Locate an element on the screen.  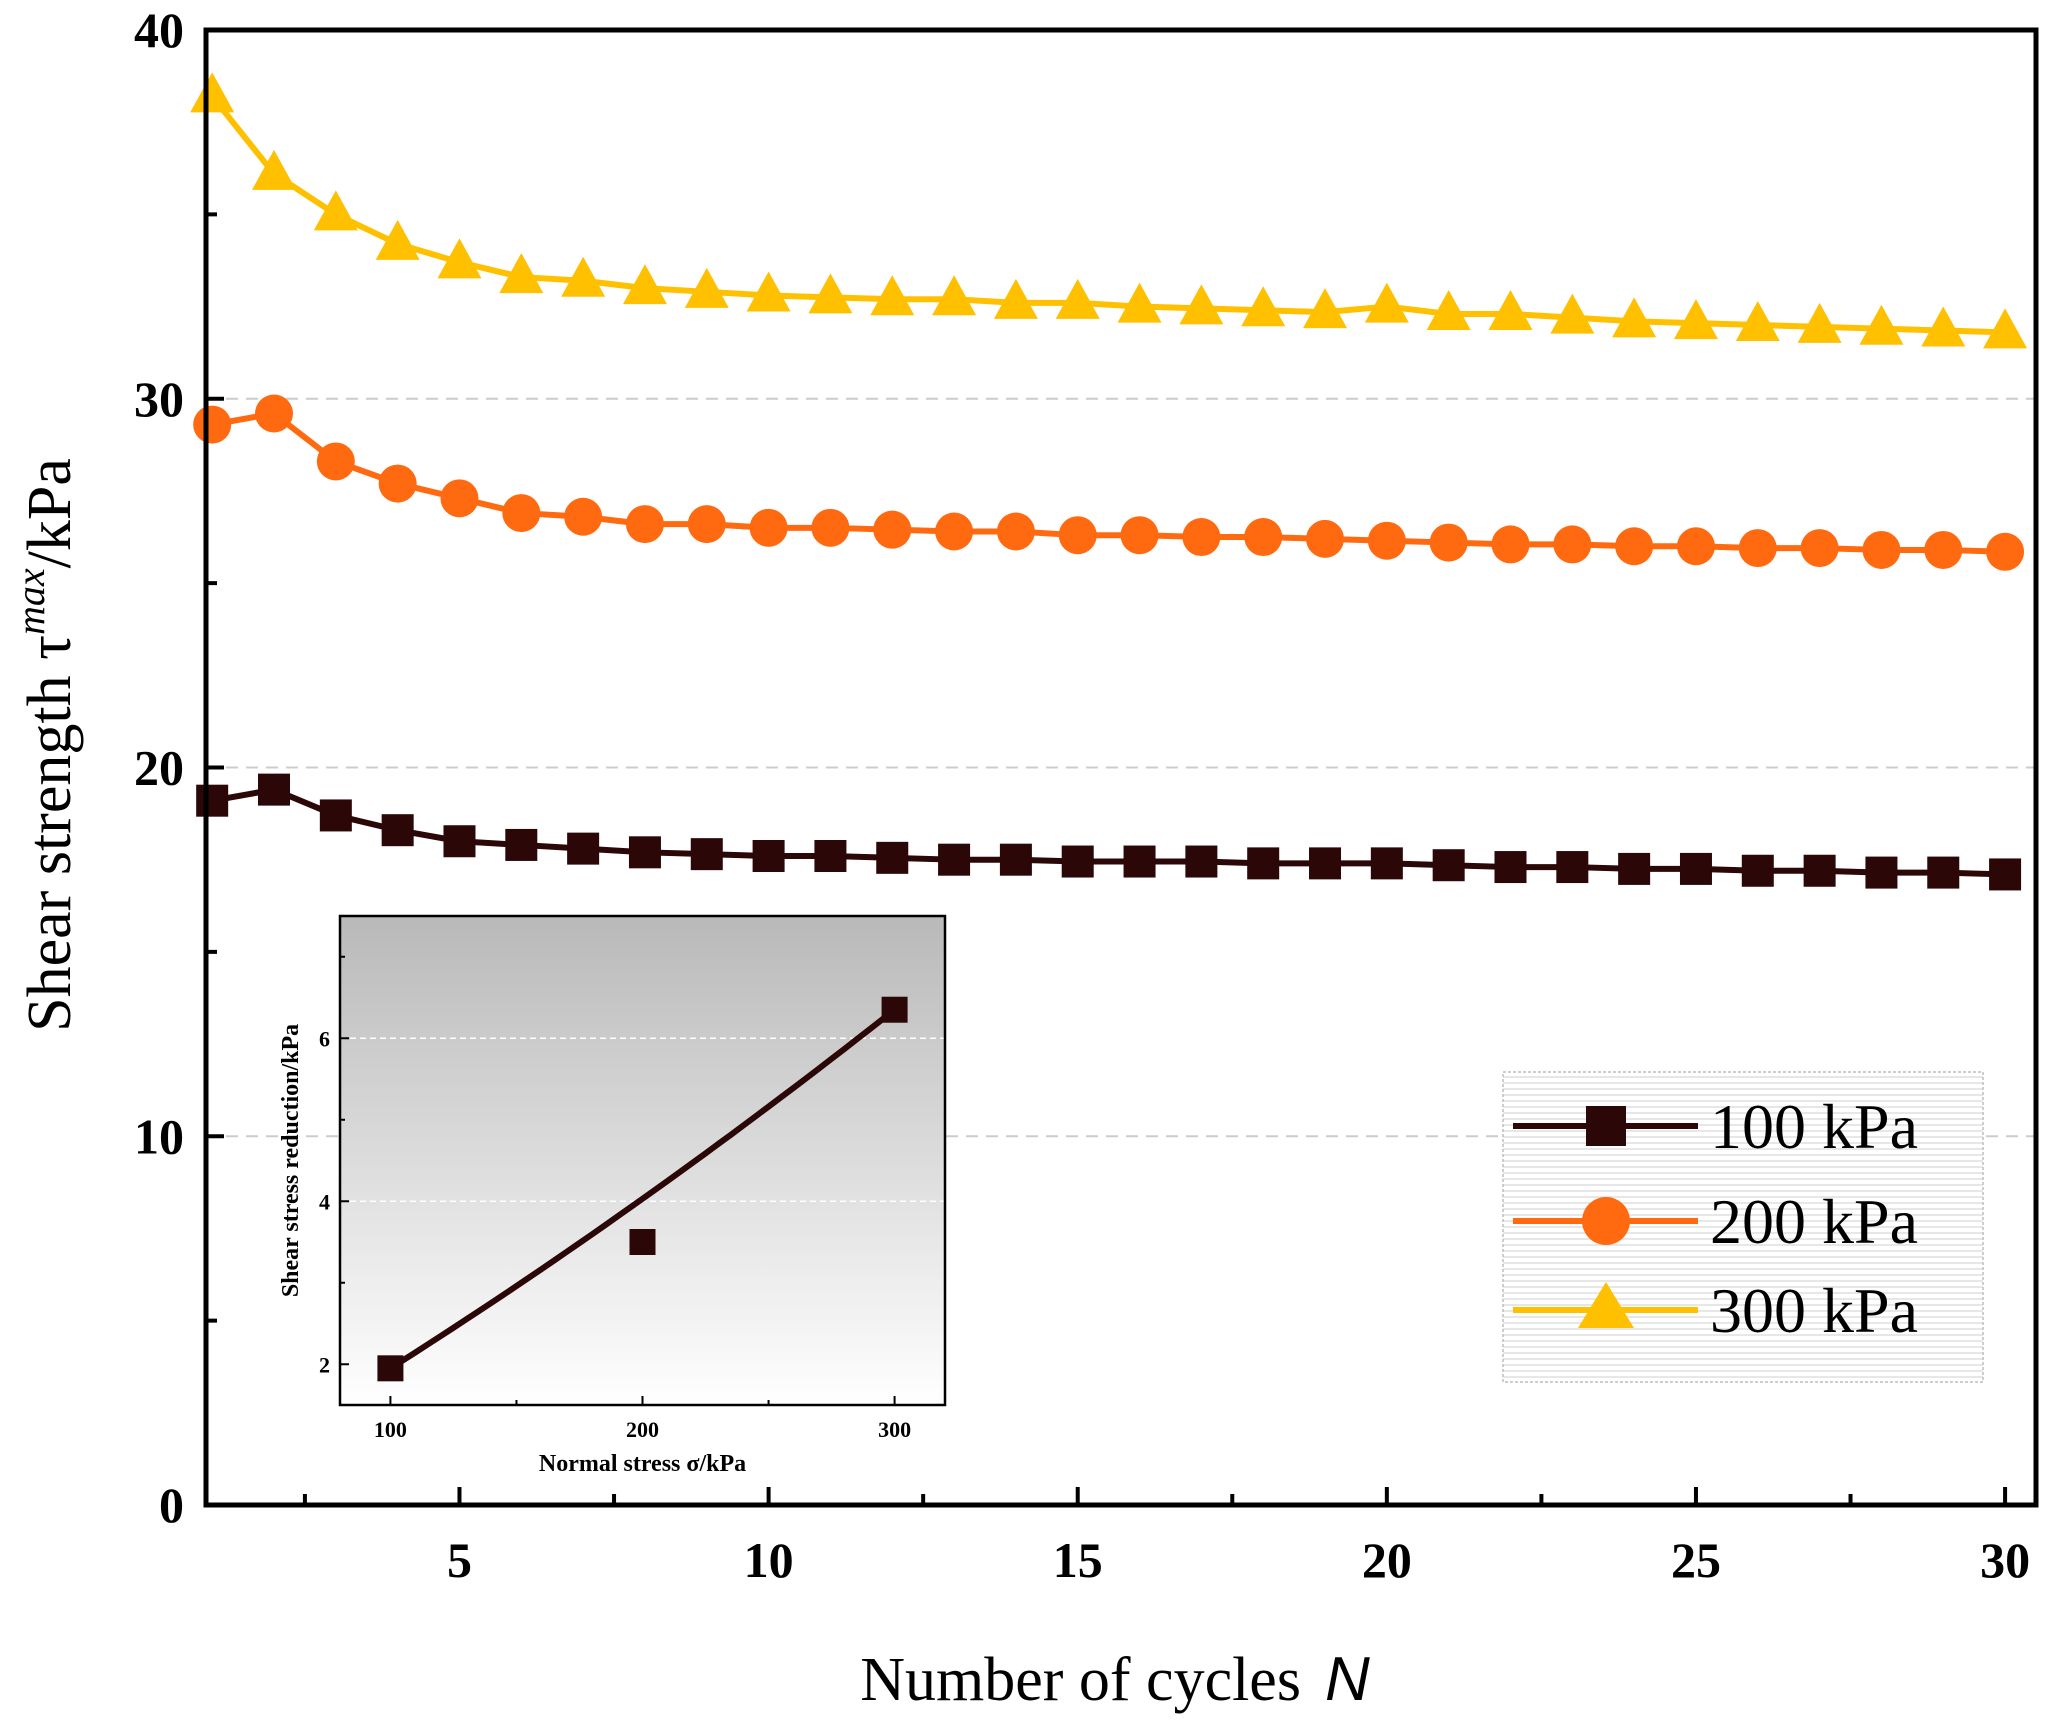
inset-x-tick-label: 200 is located at coordinates (642, 1429).